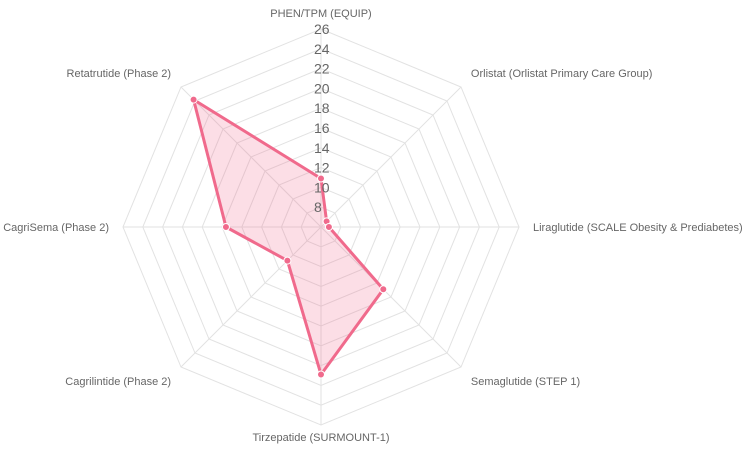 This screenshot has height=458, width=750. Describe the element at coordinates (56, 228) in the screenshot. I see `axis-label-6: CagriSema (Phase 2)` at that location.